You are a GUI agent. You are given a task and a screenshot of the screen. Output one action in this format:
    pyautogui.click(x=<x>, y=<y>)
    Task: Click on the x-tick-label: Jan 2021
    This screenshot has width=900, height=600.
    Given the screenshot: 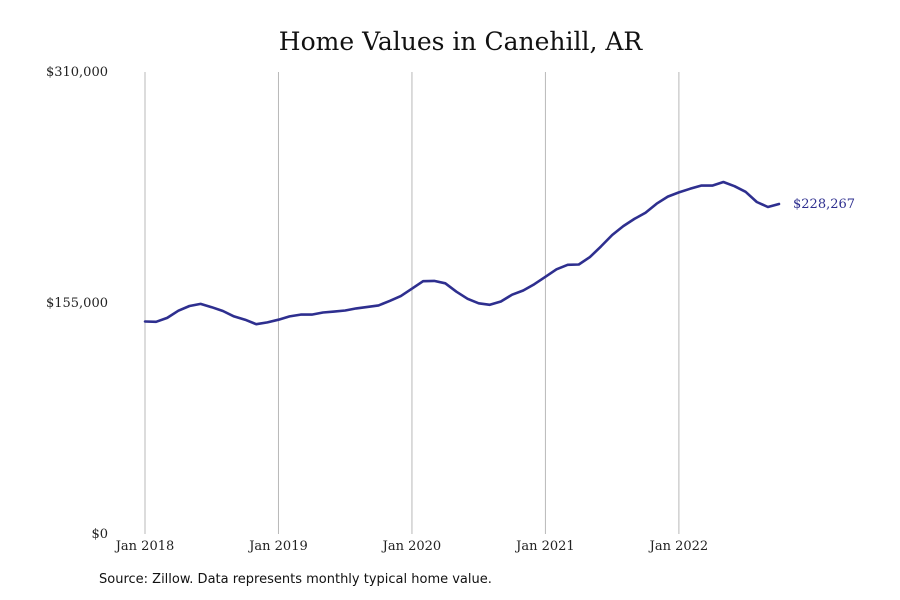 What is the action you would take?
    pyautogui.click(x=544, y=546)
    